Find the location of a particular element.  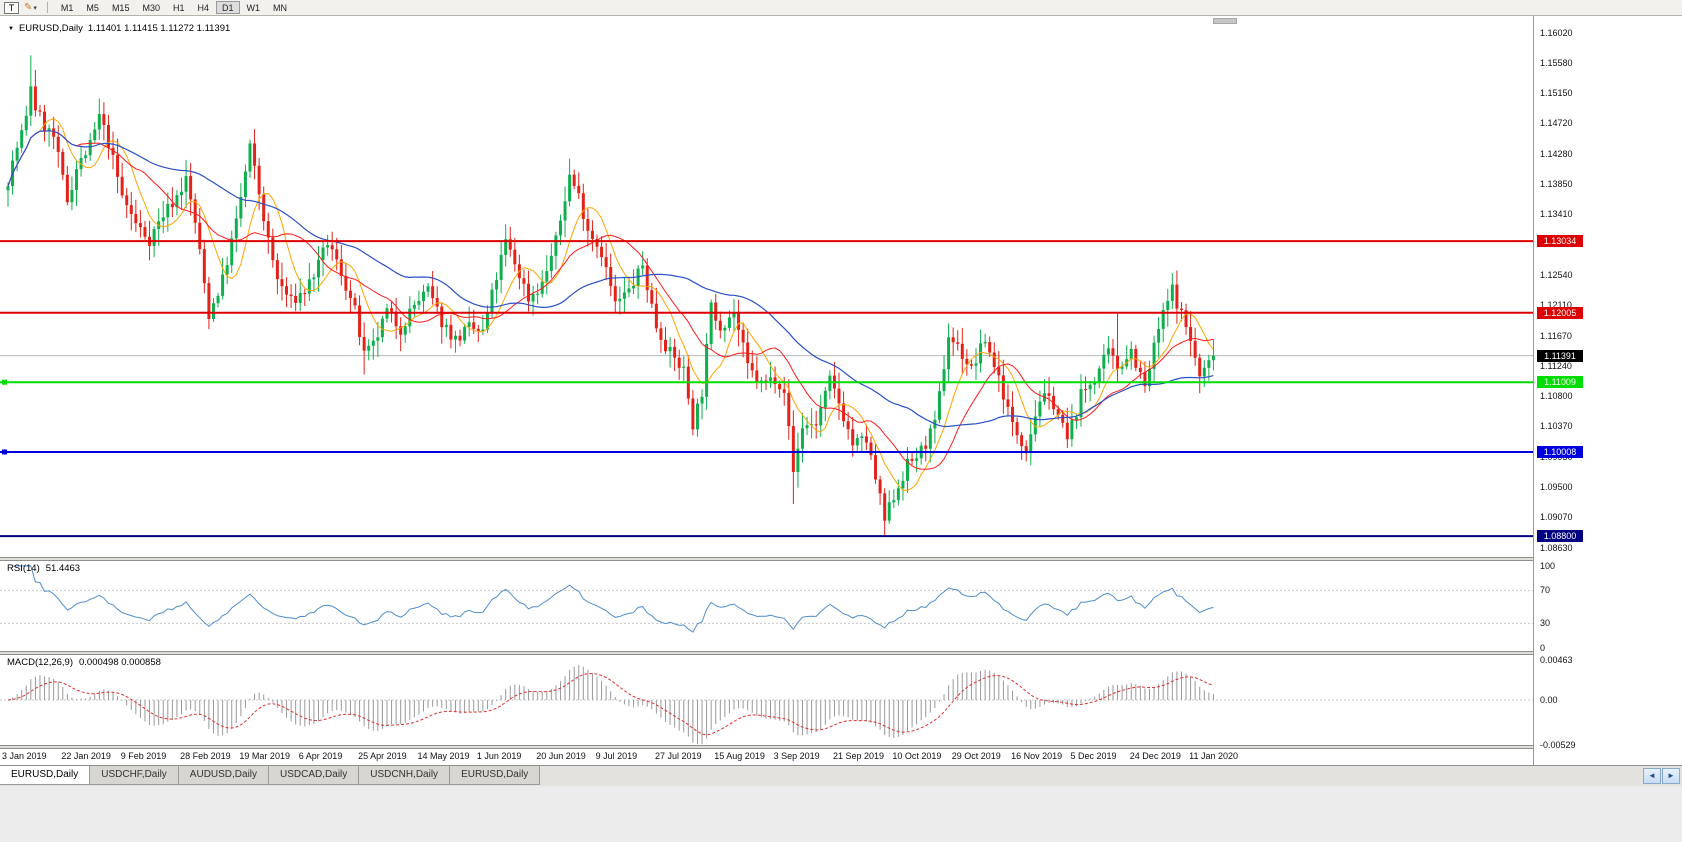

tab-scroll-controls: ◄ ► is located at coordinates (1662, 776).